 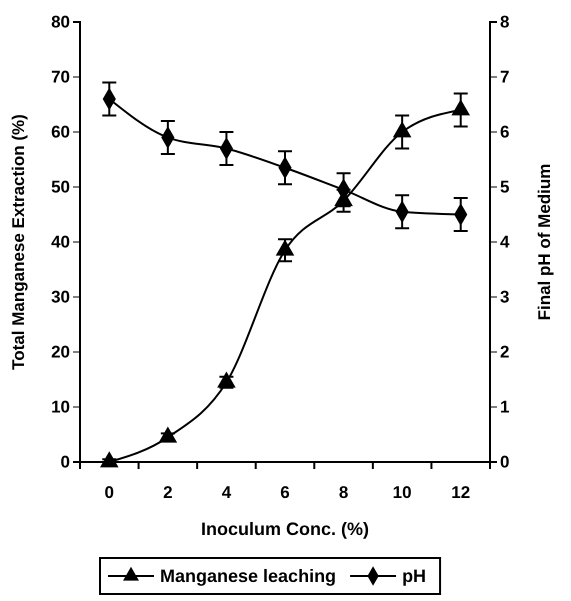 I want to click on x-tick-label: 12, so click(x=460, y=492).